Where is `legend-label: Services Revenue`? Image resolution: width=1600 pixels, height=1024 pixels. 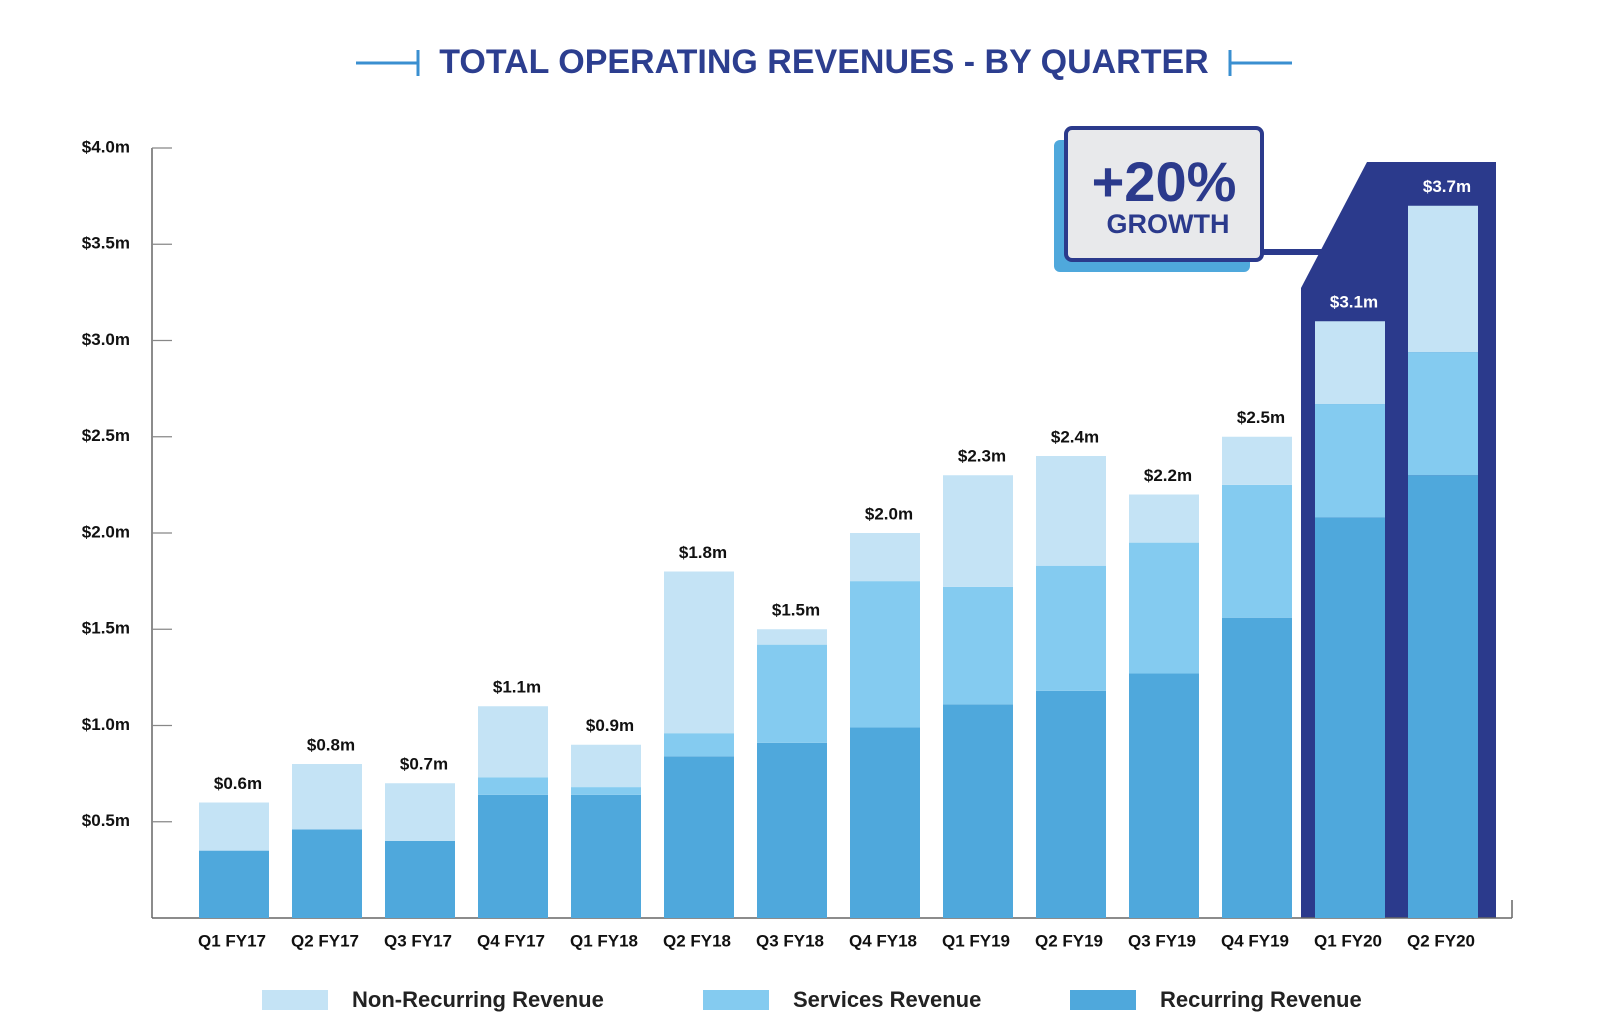
legend-label: Services Revenue is located at coordinates (887, 999).